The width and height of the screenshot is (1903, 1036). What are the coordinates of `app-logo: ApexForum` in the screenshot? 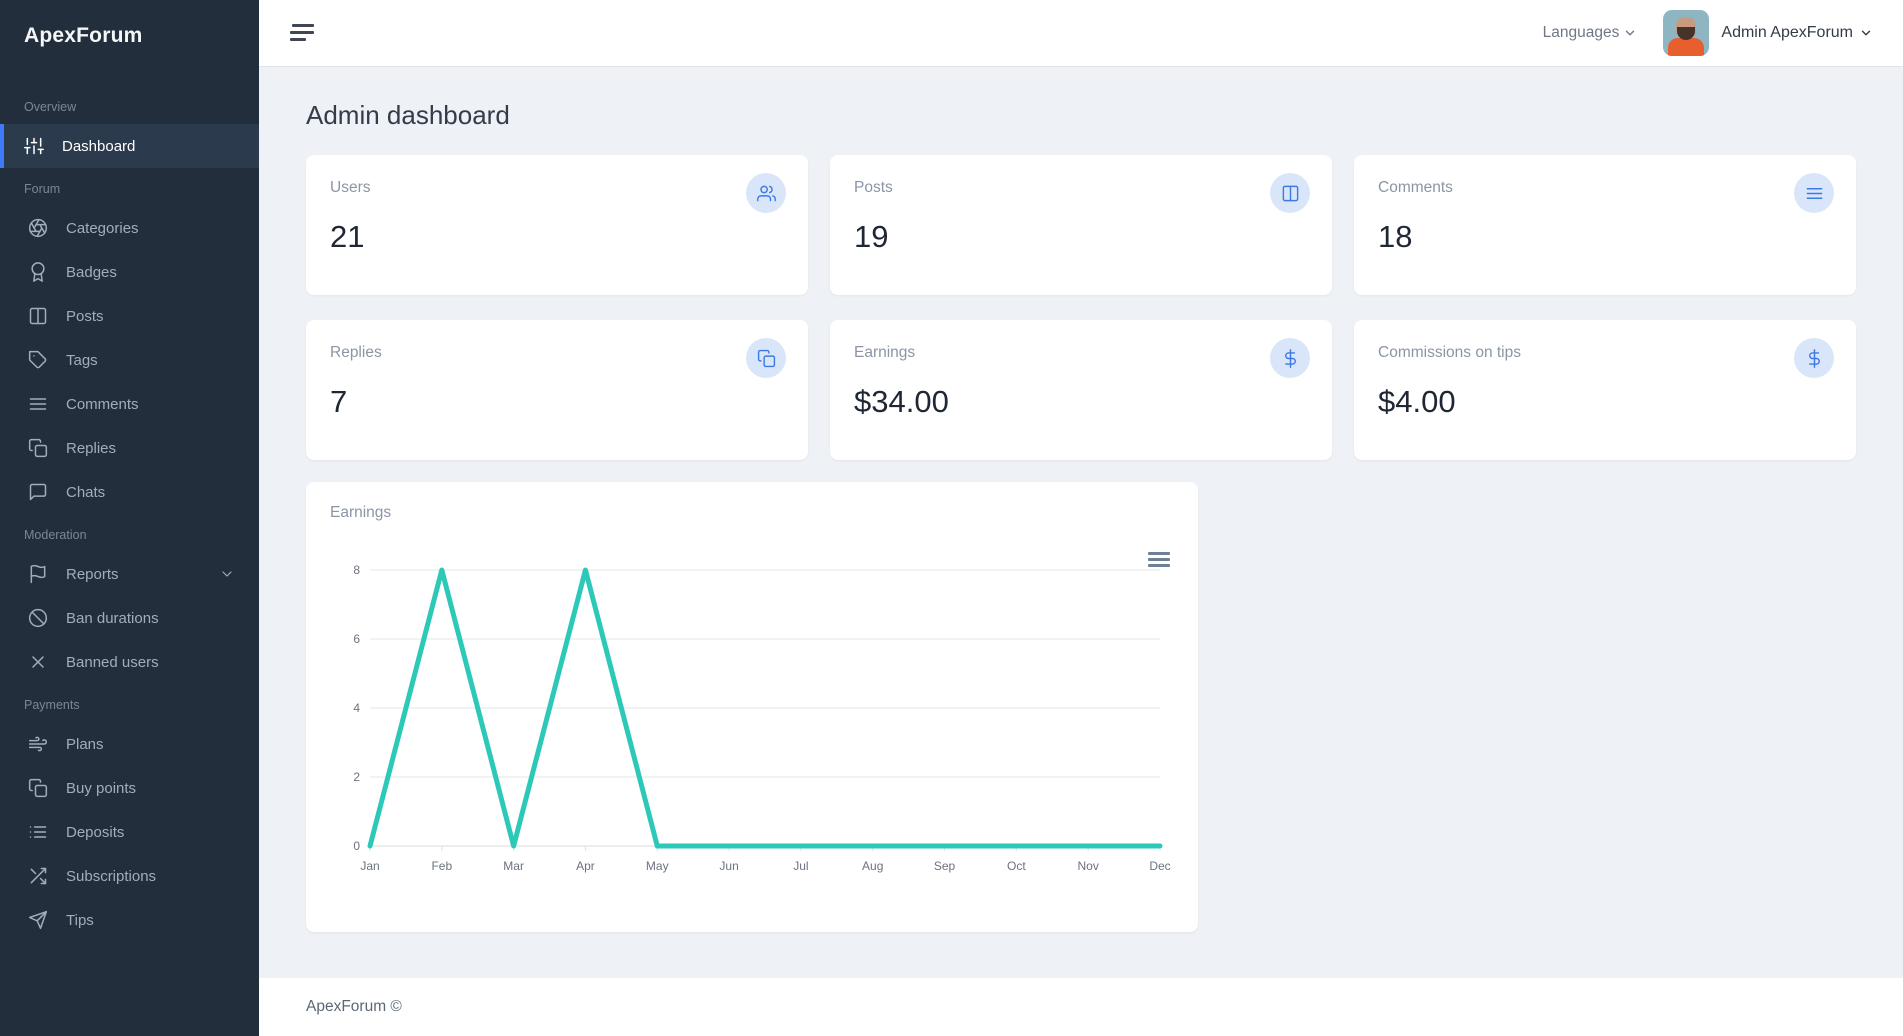 It's located at (83, 35).